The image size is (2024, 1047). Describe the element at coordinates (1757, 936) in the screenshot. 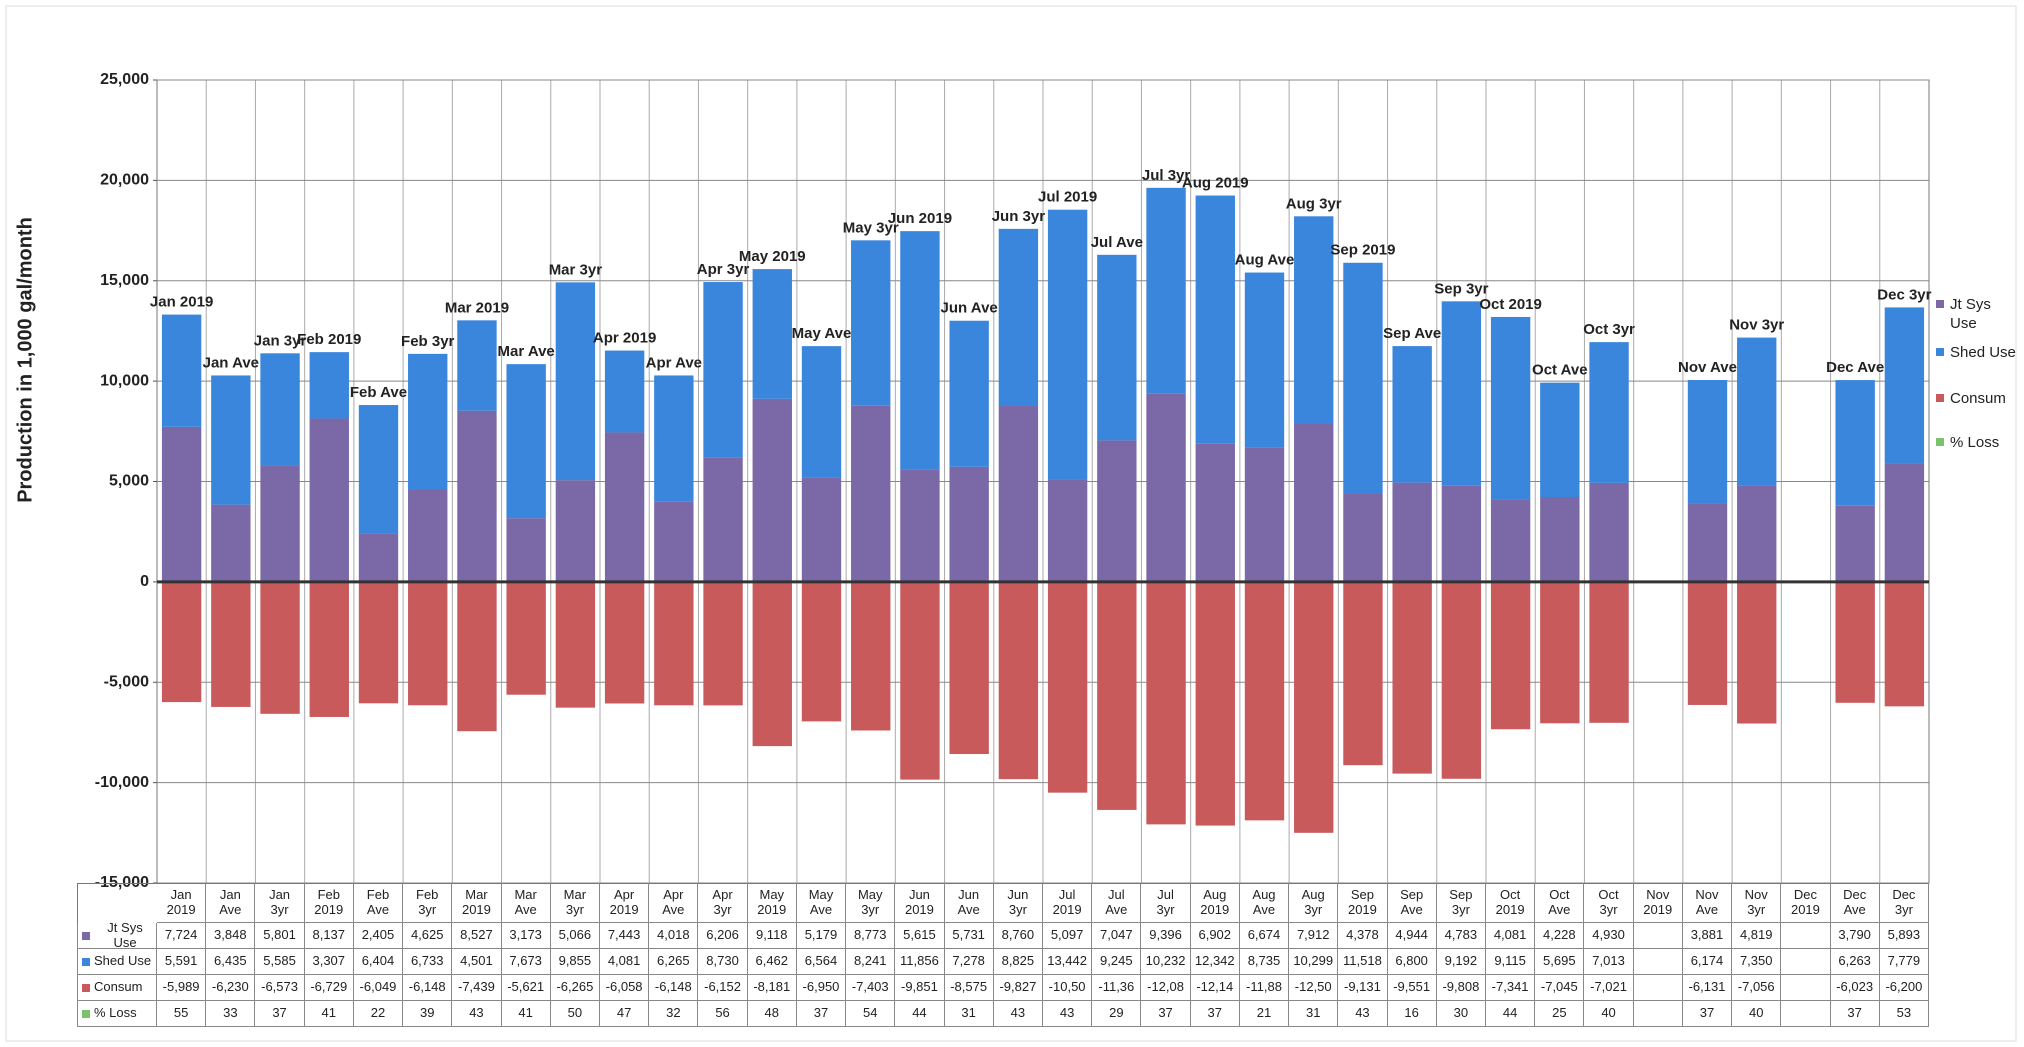

I see `table-cell: 4,819` at that location.